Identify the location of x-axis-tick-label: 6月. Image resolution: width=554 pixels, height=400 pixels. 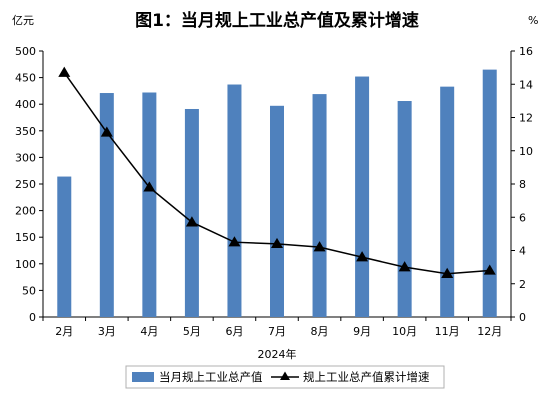
(234, 331).